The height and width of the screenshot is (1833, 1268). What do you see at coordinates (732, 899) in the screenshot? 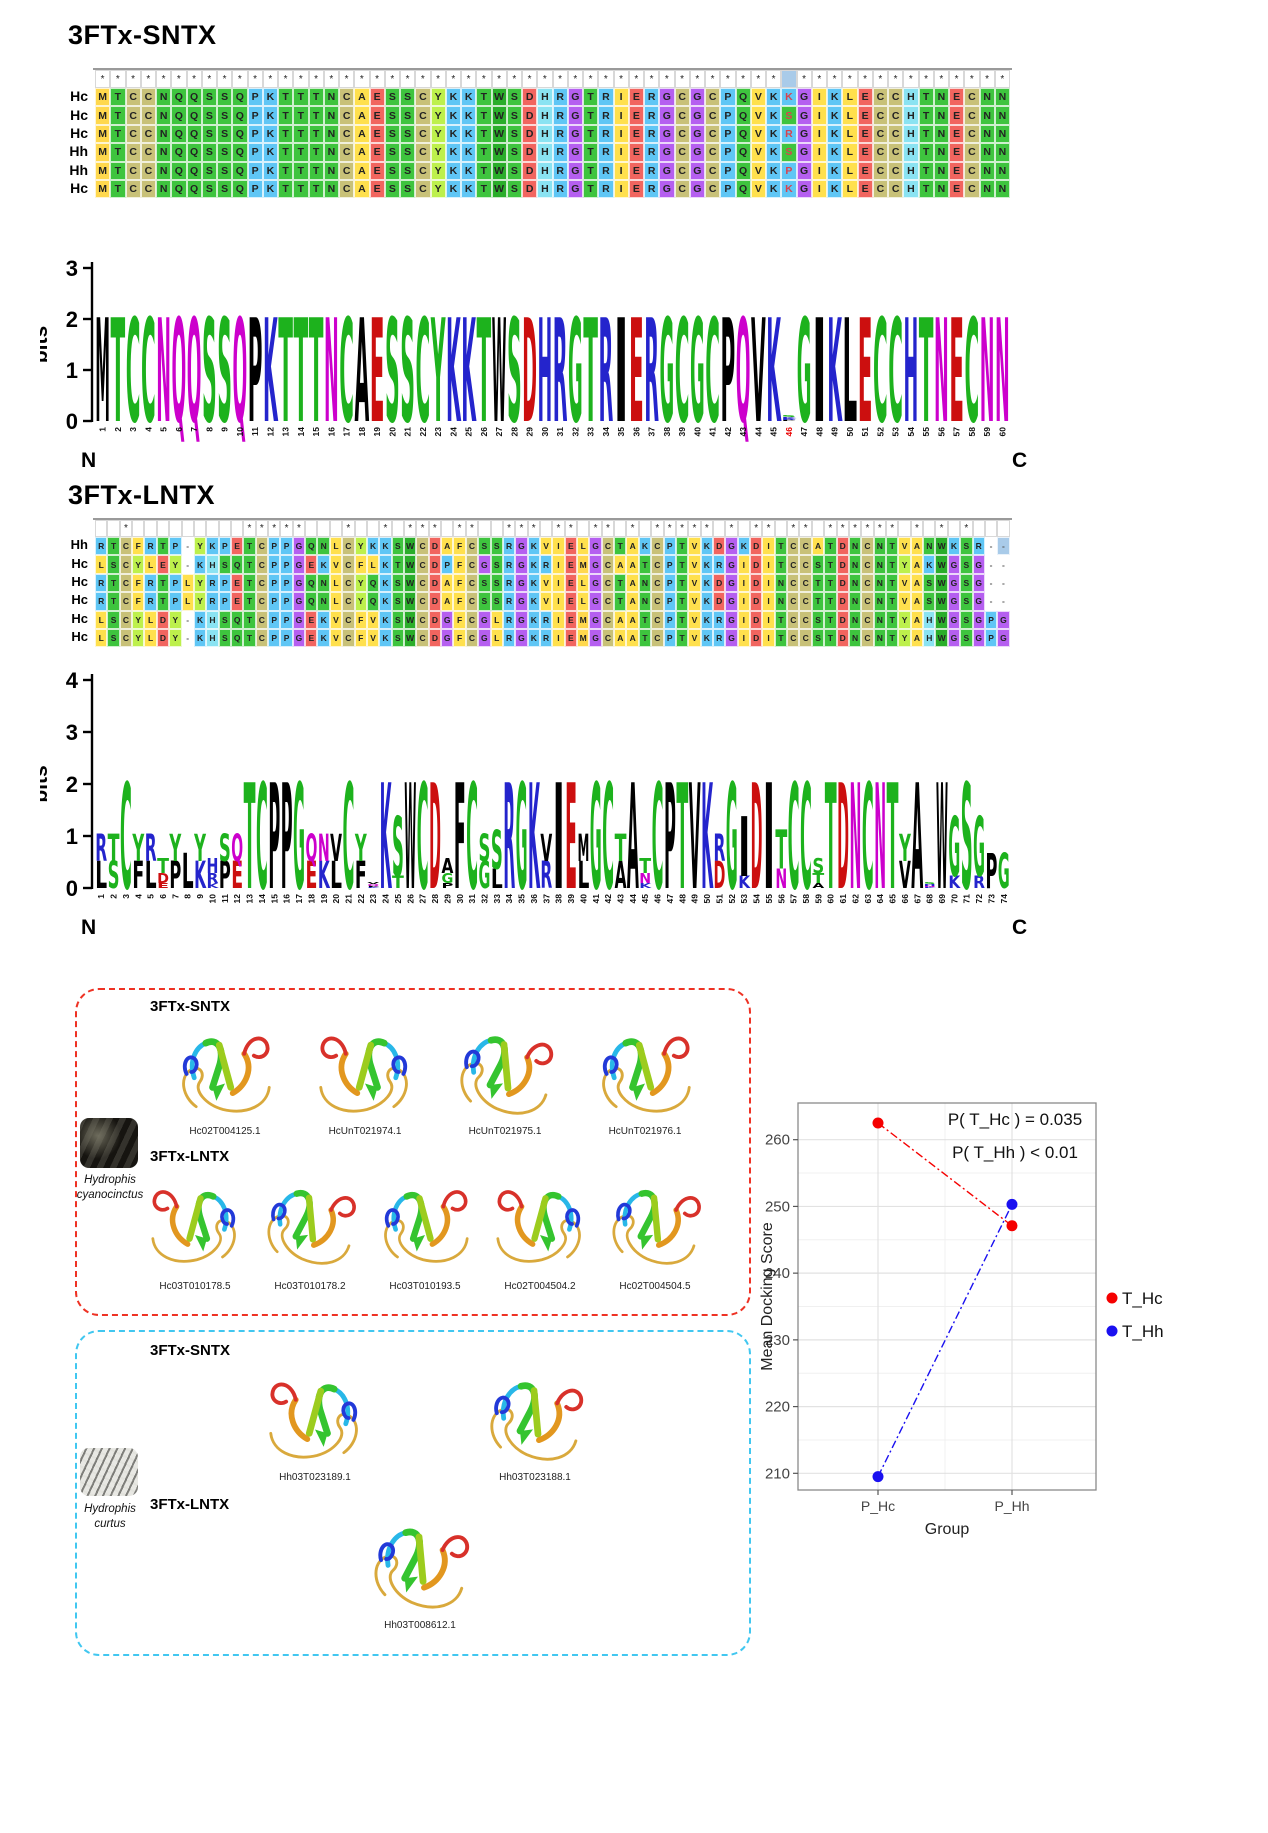
I see `logo-position-number: 52` at bounding box center [732, 899].